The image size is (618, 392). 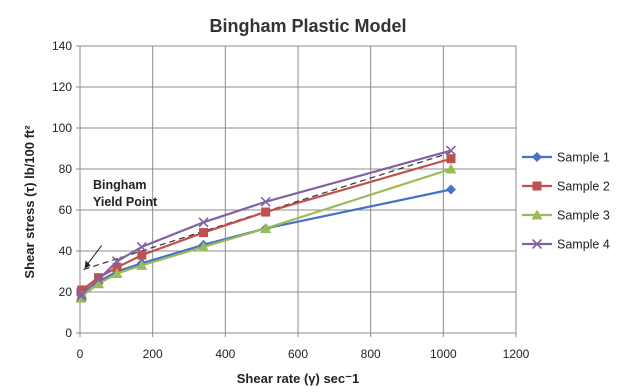 What do you see at coordinates (62, 87) in the screenshot?
I see `y-tick-label: 120` at bounding box center [62, 87].